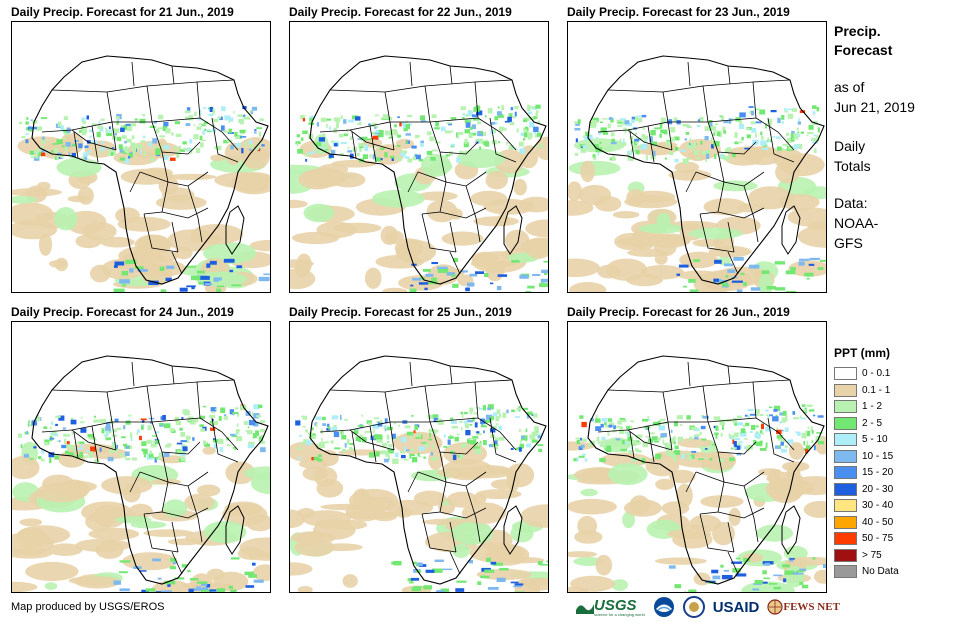  Describe the element at coordinates (811, 607) in the screenshot. I see `fews-wordmark: FEWS NET` at that location.